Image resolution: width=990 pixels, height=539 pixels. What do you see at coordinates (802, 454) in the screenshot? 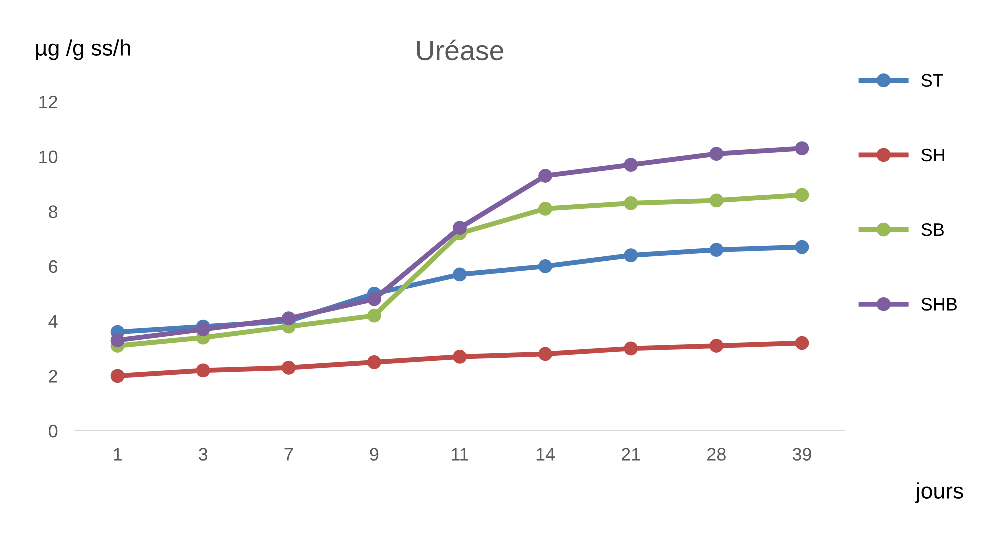
I see `x-tick-label: 39` at bounding box center [802, 454].